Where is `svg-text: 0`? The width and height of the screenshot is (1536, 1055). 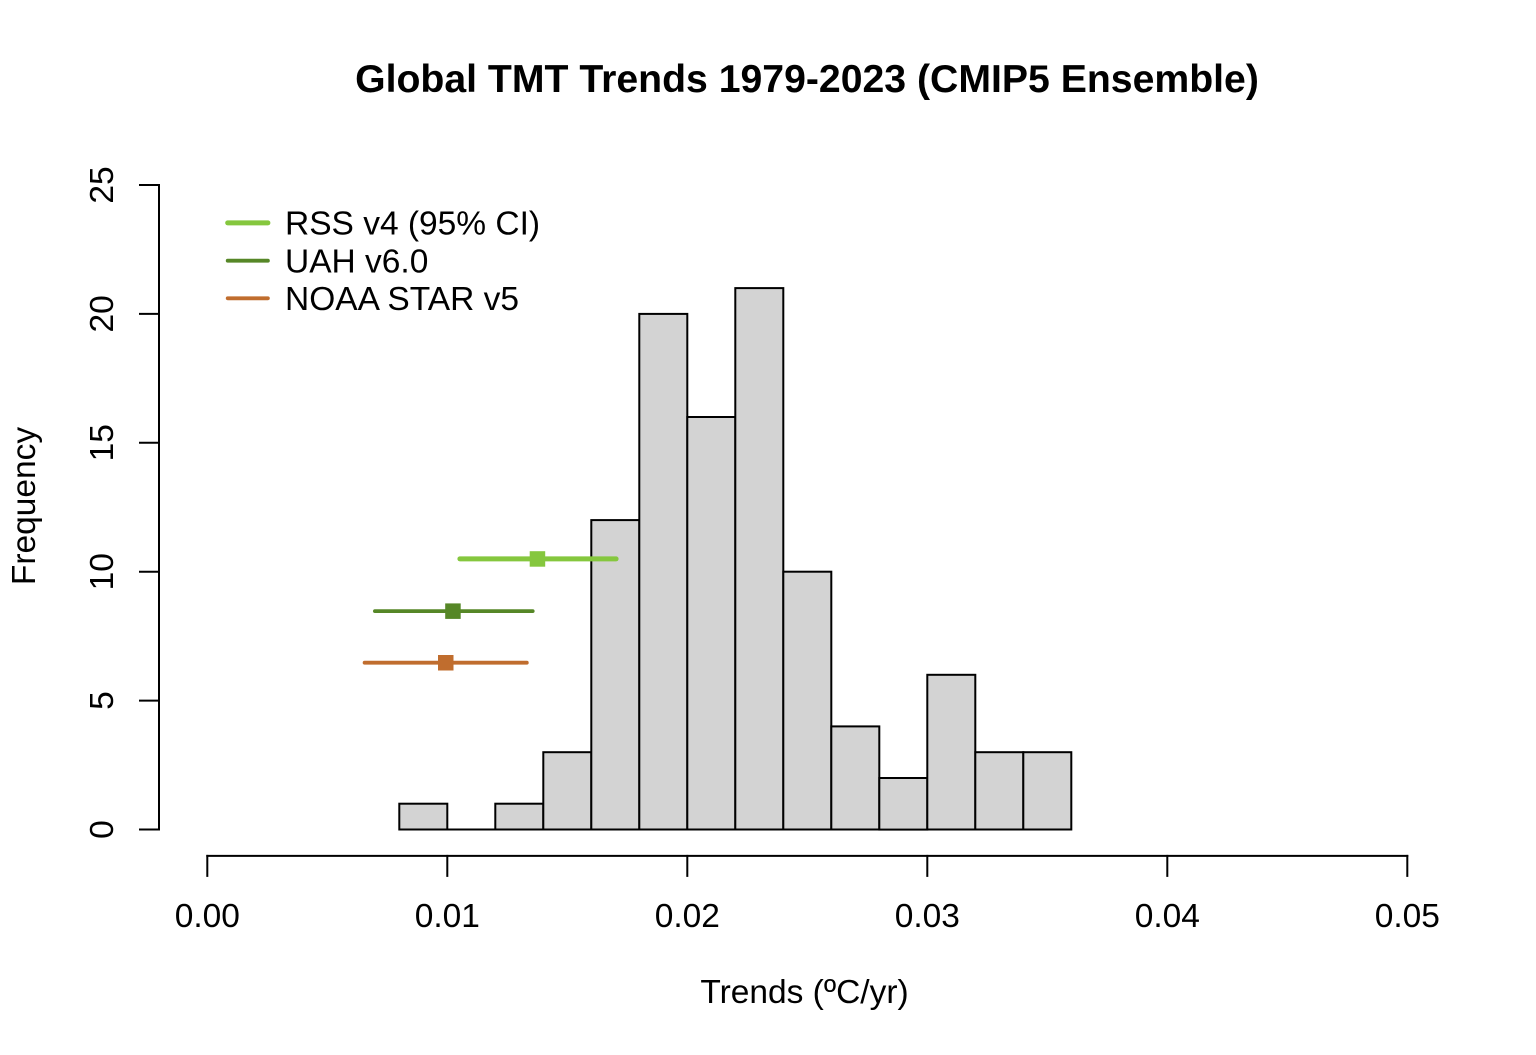 svg-text: 0 is located at coordinates (102, 829).